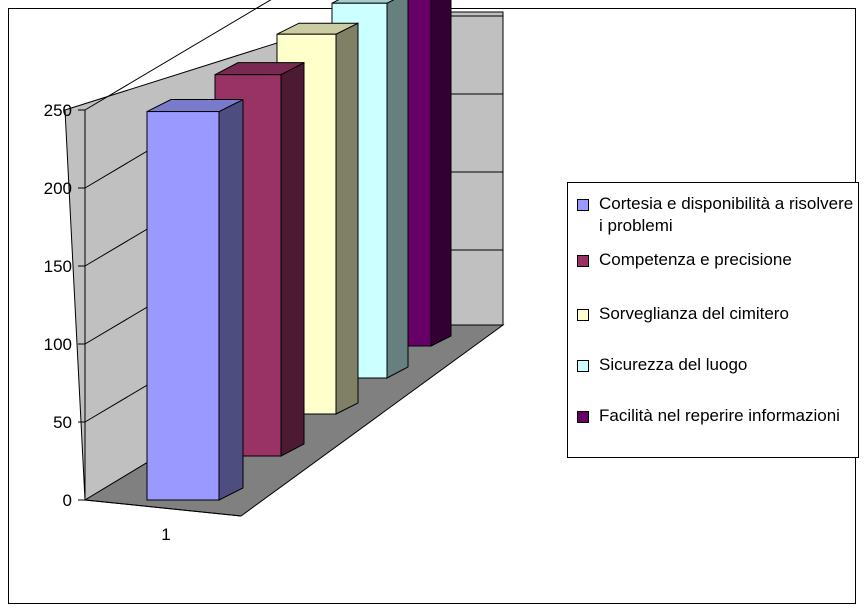 The height and width of the screenshot is (611, 864). I want to click on legend-item: Sicurezza del luogo, so click(713, 376).